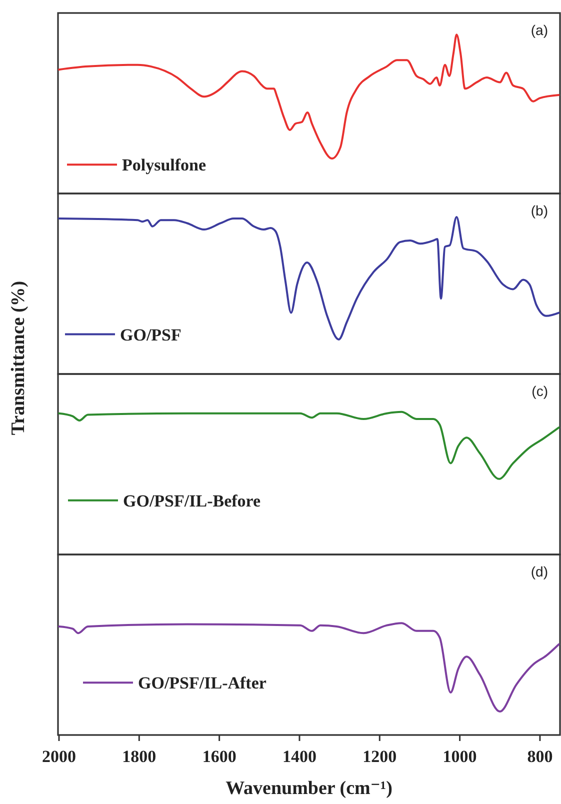 The width and height of the screenshot is (561, 804). What do you see at coordinates (539, 30) in the screenshot?
I see `annotation: (a)` at bounding box center [539, 30].